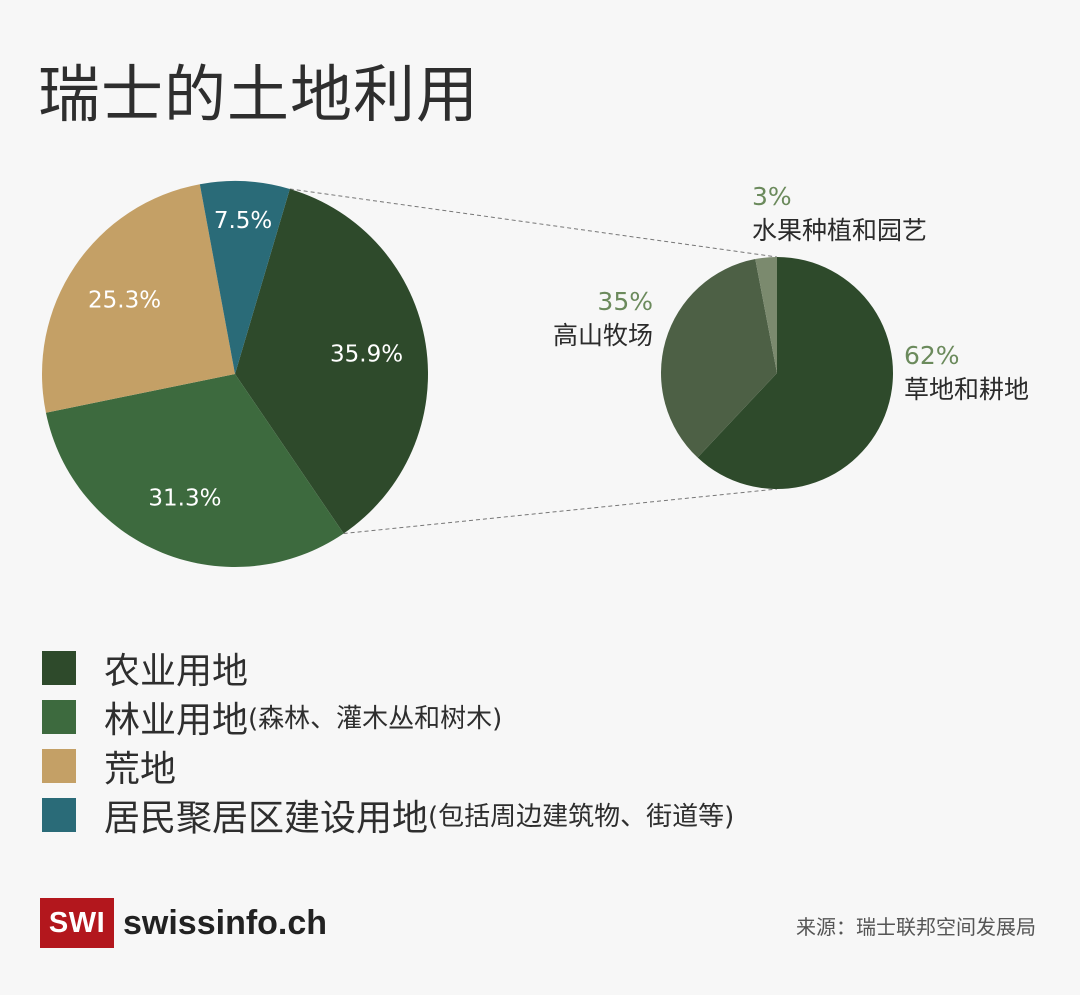 The width and height of the screenshot is (1080, 995). What do you see at coordinates (603, 335) in the screenshot?
I see `sub-slice-label: 高山牧场` at bounding box center [603, 335].